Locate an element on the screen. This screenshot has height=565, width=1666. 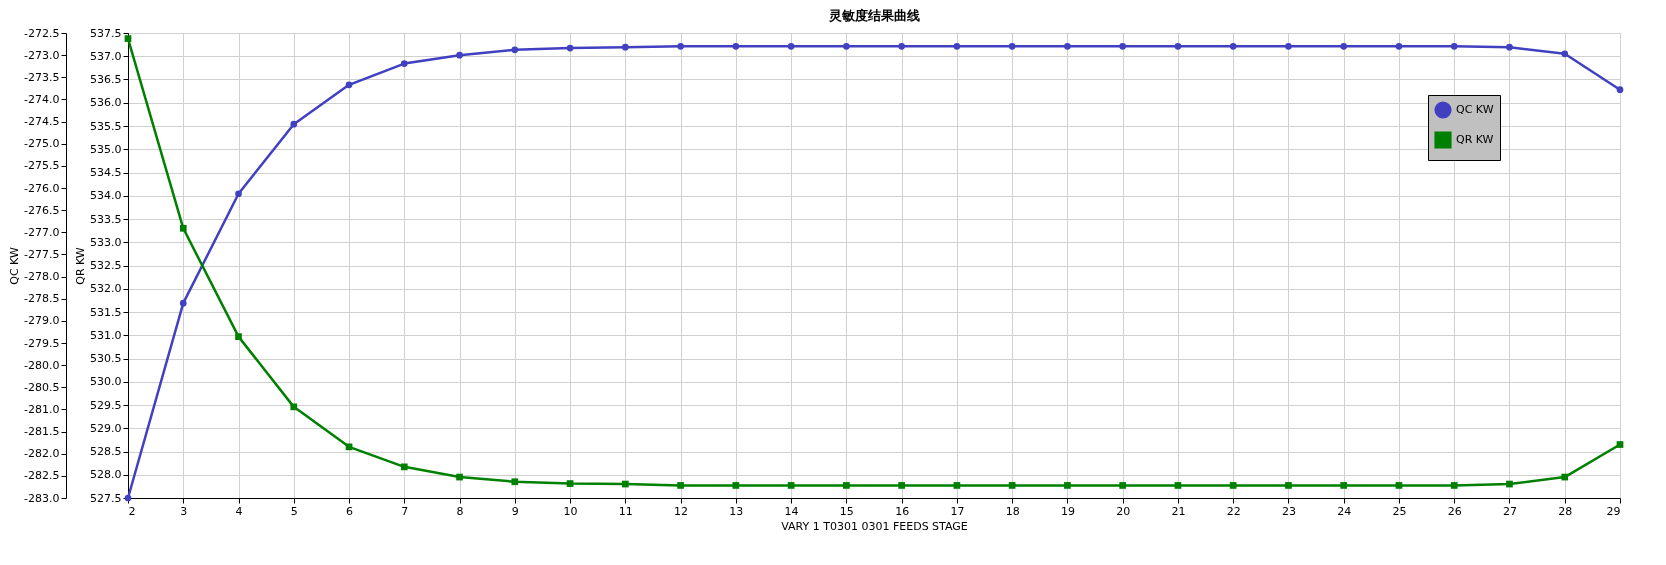
y2-tick-label: 534.0 is located at coordinates (106, 196).